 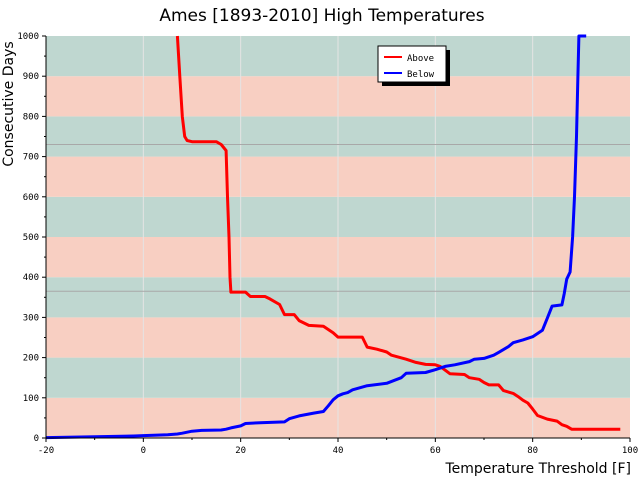 What do you see at coordinates (31, 198) in the screenshot?
I see `y-tick-label: 600` at bounding box center [31, 198].